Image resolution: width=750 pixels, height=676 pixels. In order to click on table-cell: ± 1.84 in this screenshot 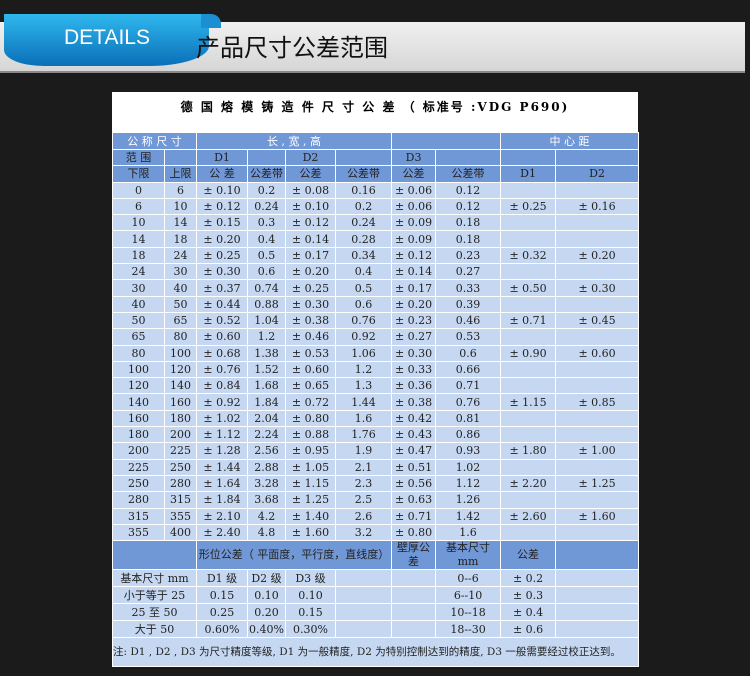, I will do `click(222, 500)`.